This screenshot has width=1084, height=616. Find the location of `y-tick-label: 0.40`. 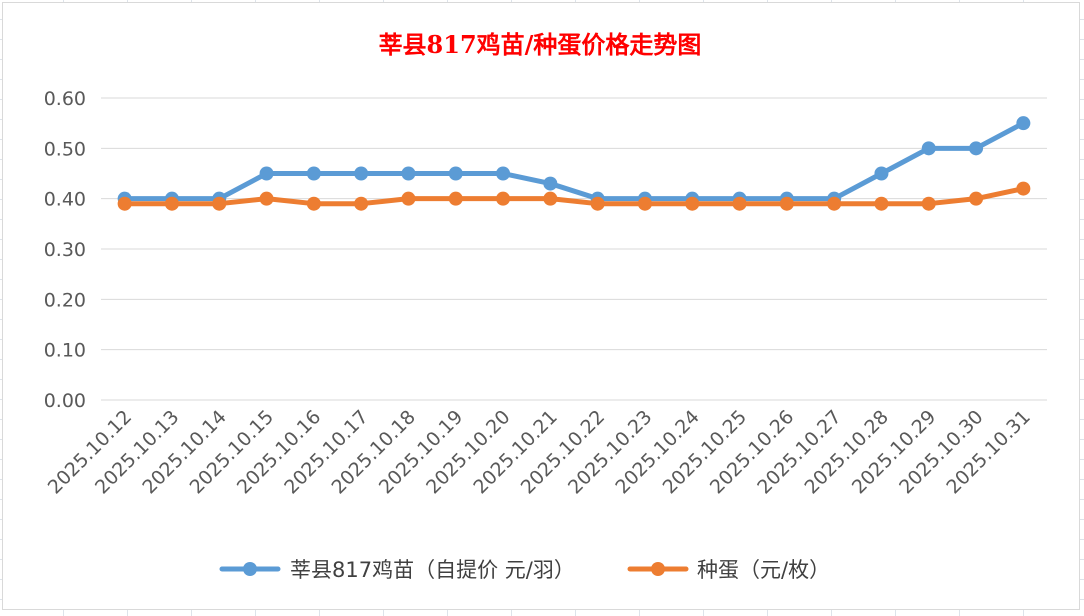

y-tick-label: 0.40 is located at coordinates (65, 200).